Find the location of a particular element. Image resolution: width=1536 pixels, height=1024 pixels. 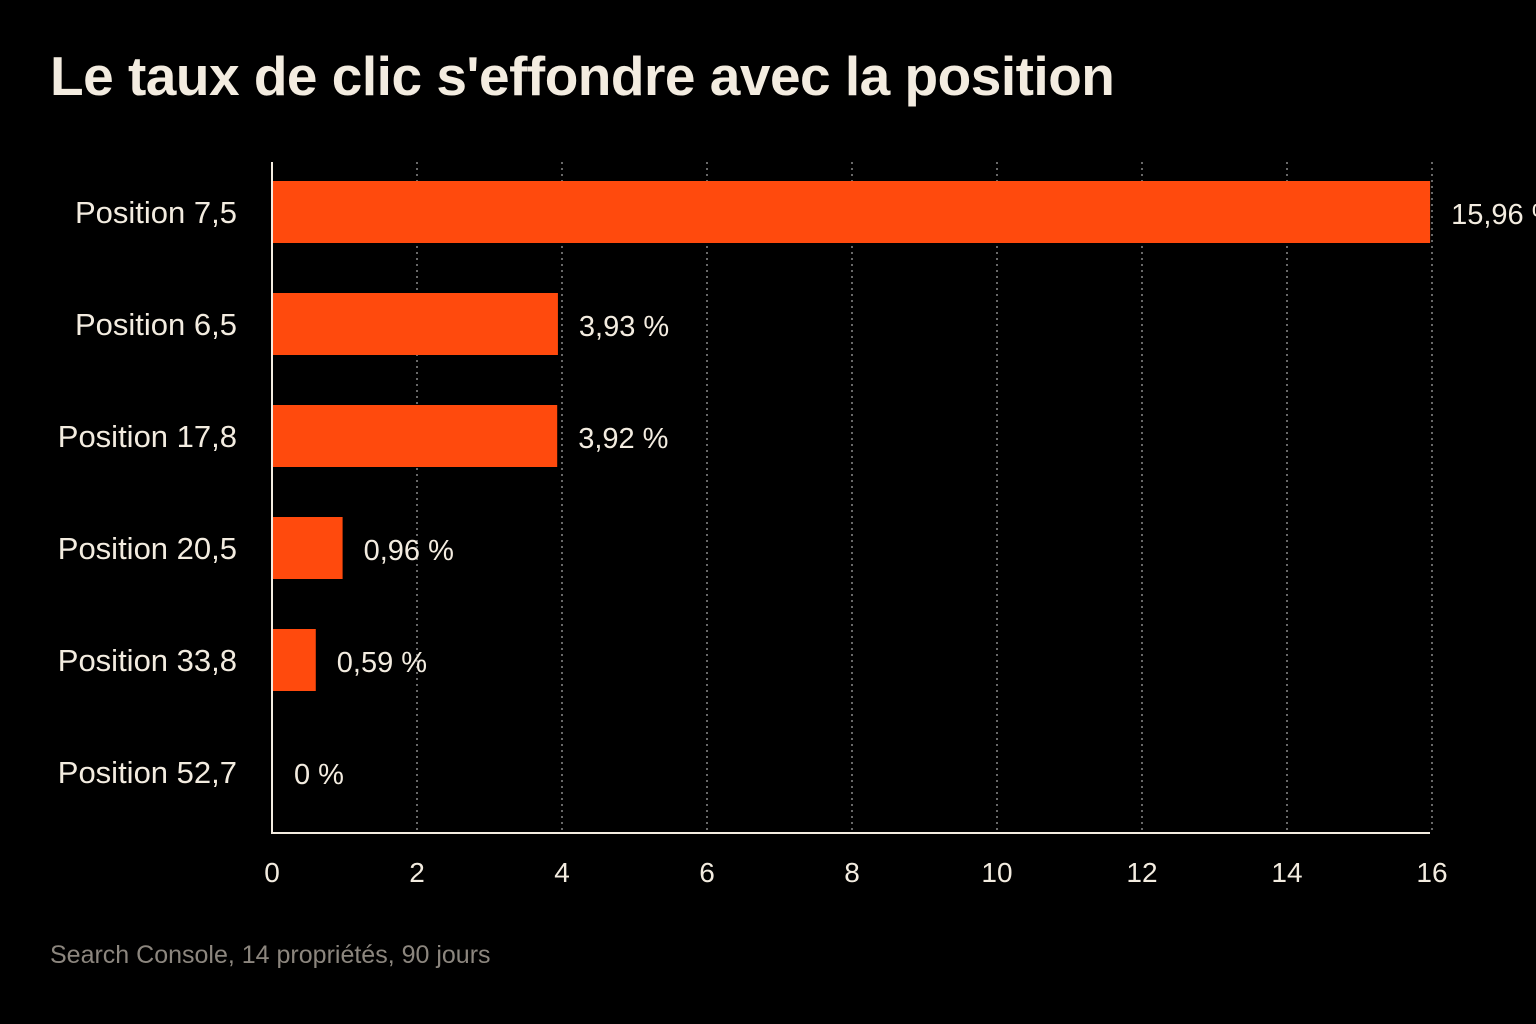

x-tick-label: 8 is located at coordinates (852, 872).